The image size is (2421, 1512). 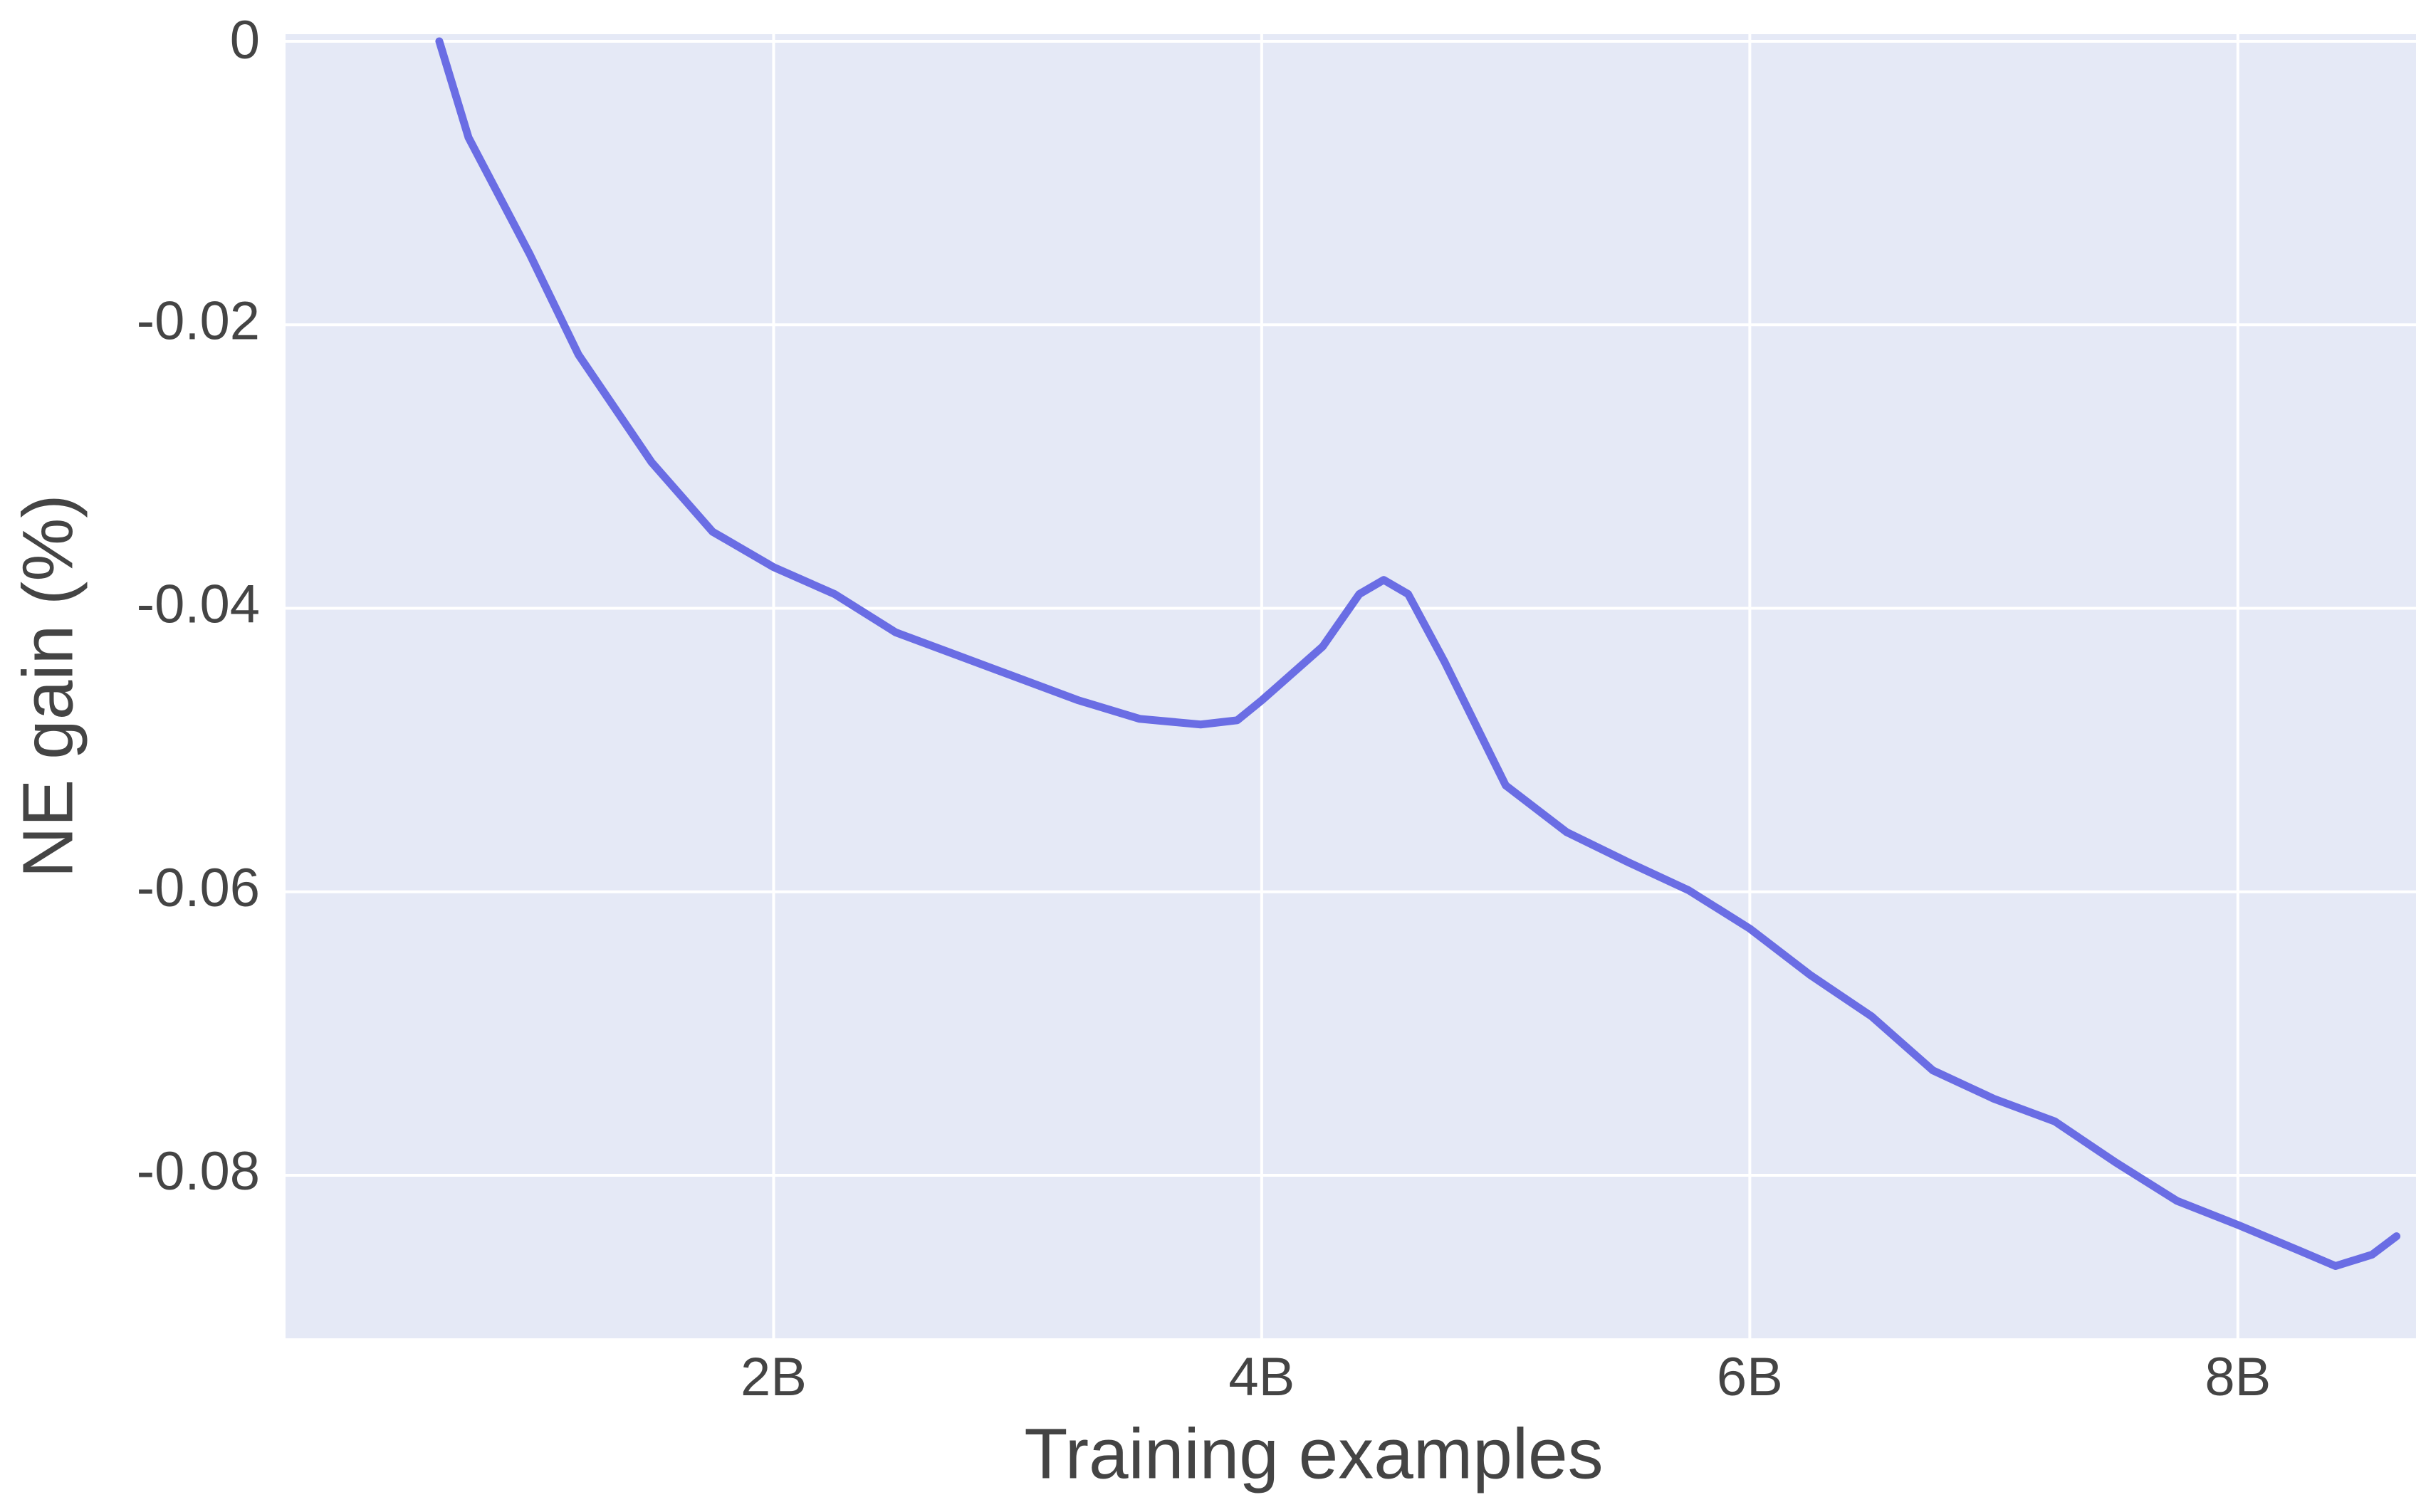 What do you see at coordinates (198, 320) in the screenshot?
I see `y-tick-label: -0.02` at bounding box center [198, 320].